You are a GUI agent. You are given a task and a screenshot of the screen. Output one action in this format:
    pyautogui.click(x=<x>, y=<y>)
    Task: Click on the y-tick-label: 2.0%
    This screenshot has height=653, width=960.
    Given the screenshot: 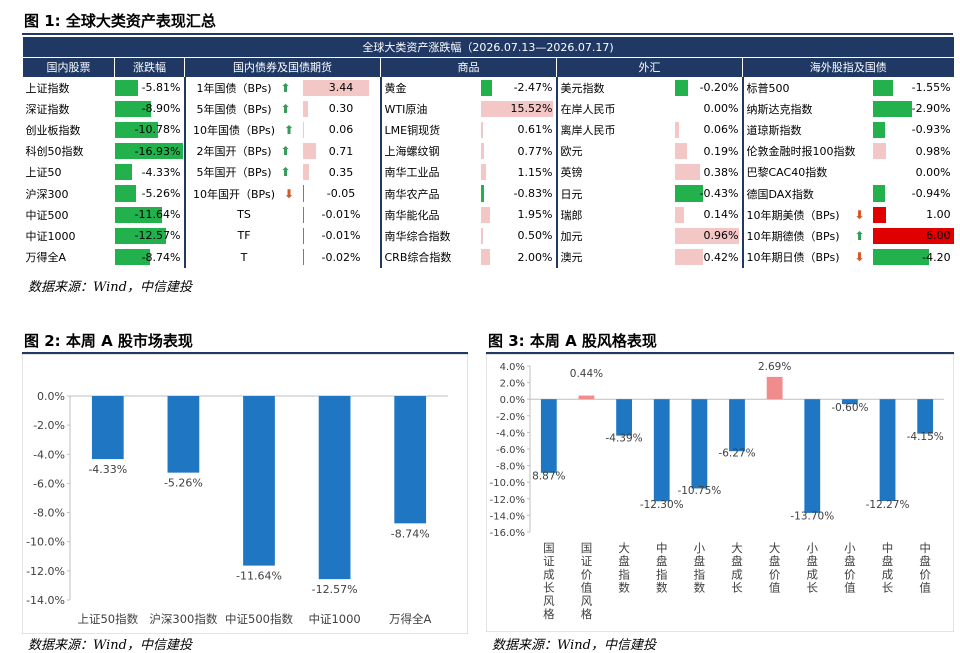 What is the action you would take?
    pyautogui.click(x=512, y=384)
    